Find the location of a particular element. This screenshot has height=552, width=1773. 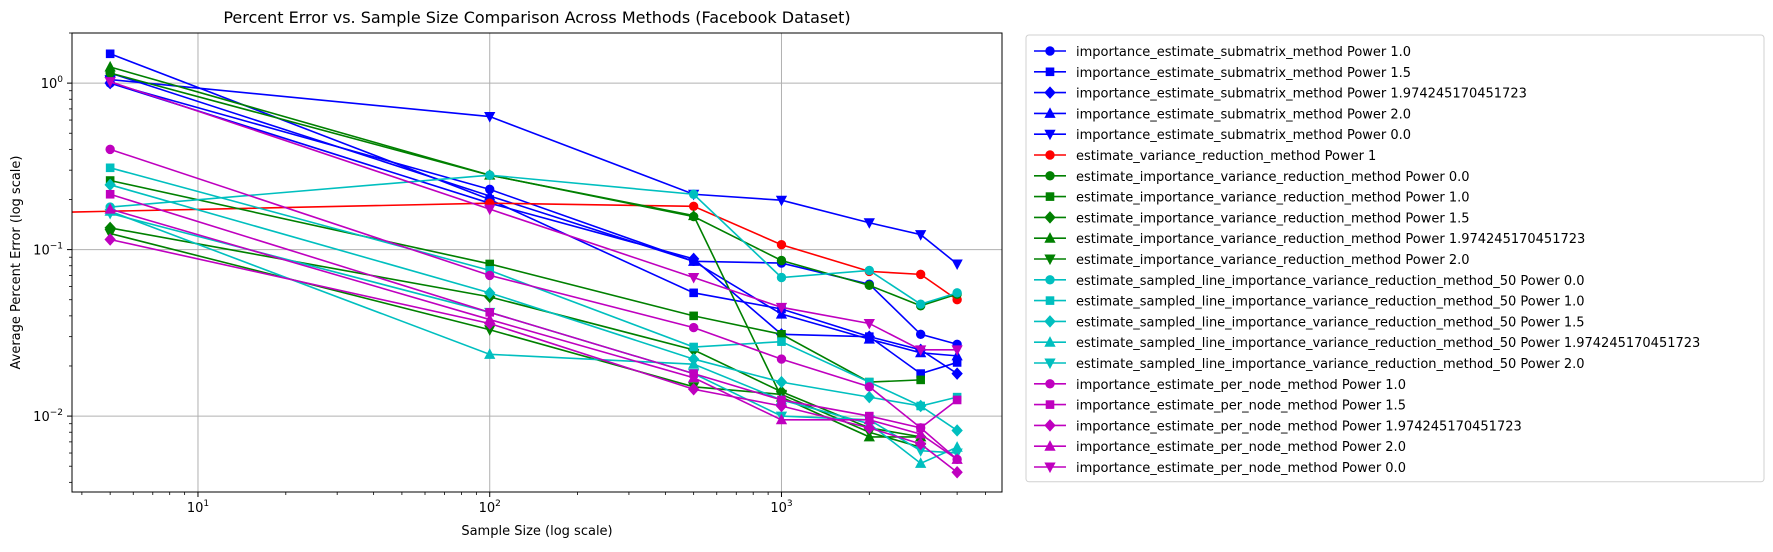

x-axis-title: Sample Size (log scale) is located at coordinates (536, 531).